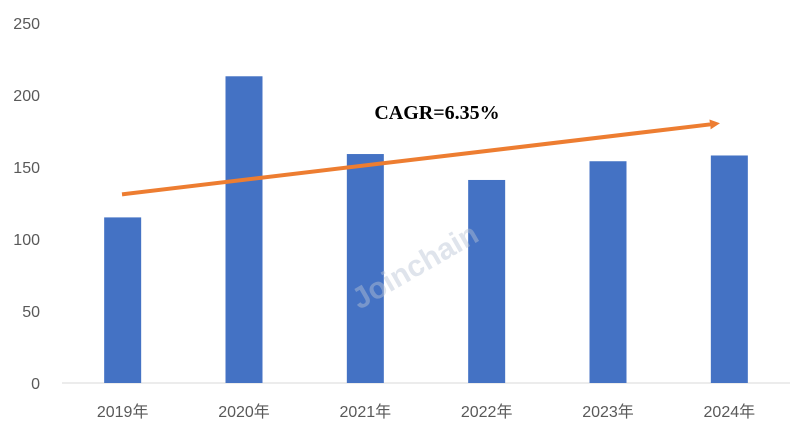 The width and height of the screenshot is (800, 443). What do you see at coordinates (244, 229) in the screenshot?
I see `bar-2020年` at bounding box center [244, 229].